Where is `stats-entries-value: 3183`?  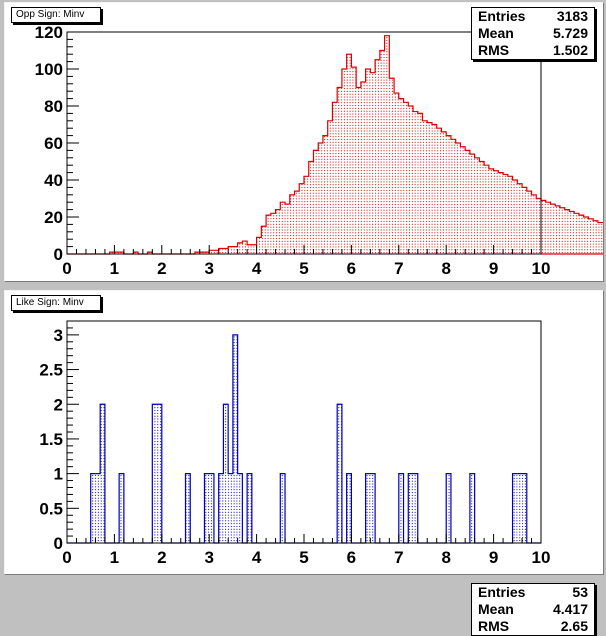 stats-entries-value: 3183 is located at coordinates (572, 16).